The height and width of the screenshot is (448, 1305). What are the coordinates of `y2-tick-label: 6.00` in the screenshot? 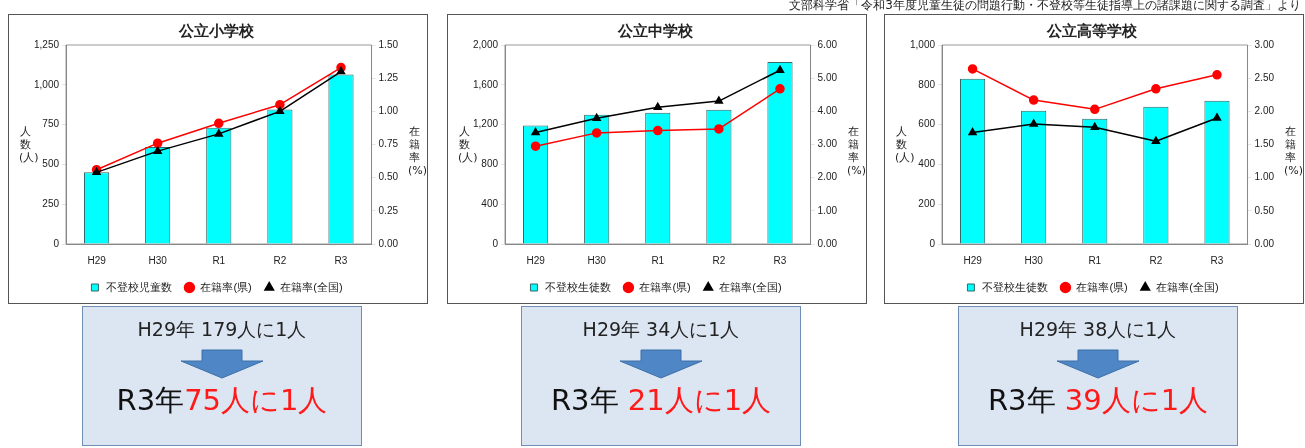 It's located at (827, 44).